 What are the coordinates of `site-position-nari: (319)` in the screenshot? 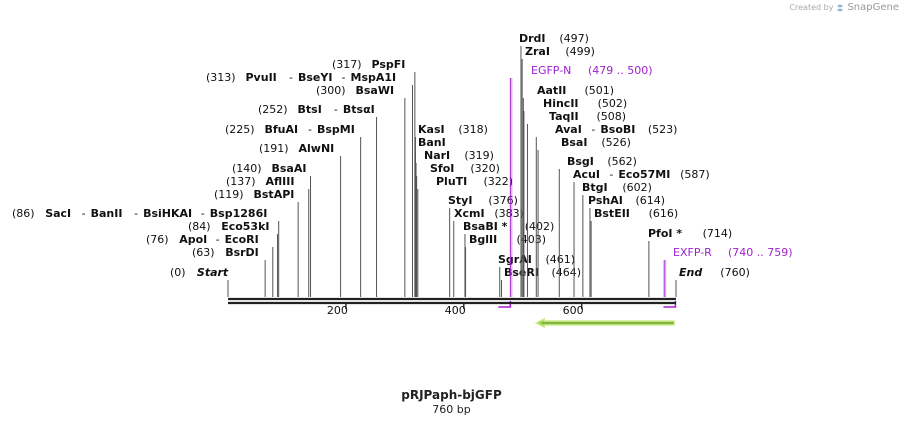 It's located at (479, 155).